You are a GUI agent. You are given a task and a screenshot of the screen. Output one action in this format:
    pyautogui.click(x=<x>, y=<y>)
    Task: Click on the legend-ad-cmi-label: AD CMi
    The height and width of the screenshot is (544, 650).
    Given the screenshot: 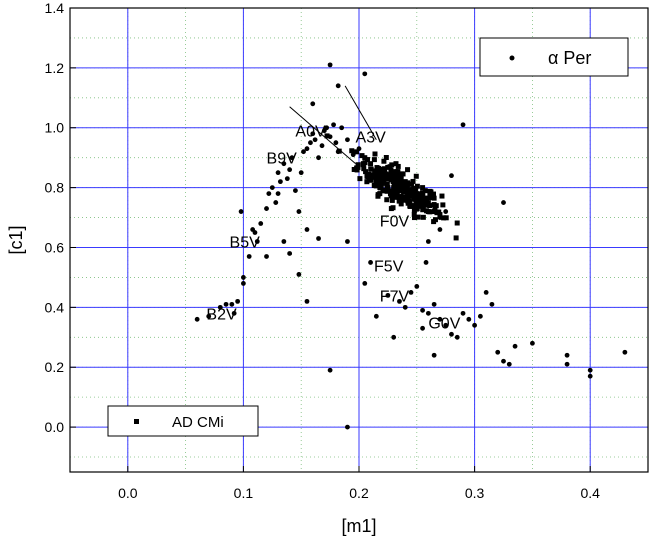 What is the action you would take?
    pyautogui.click(x=198, y=422)
    